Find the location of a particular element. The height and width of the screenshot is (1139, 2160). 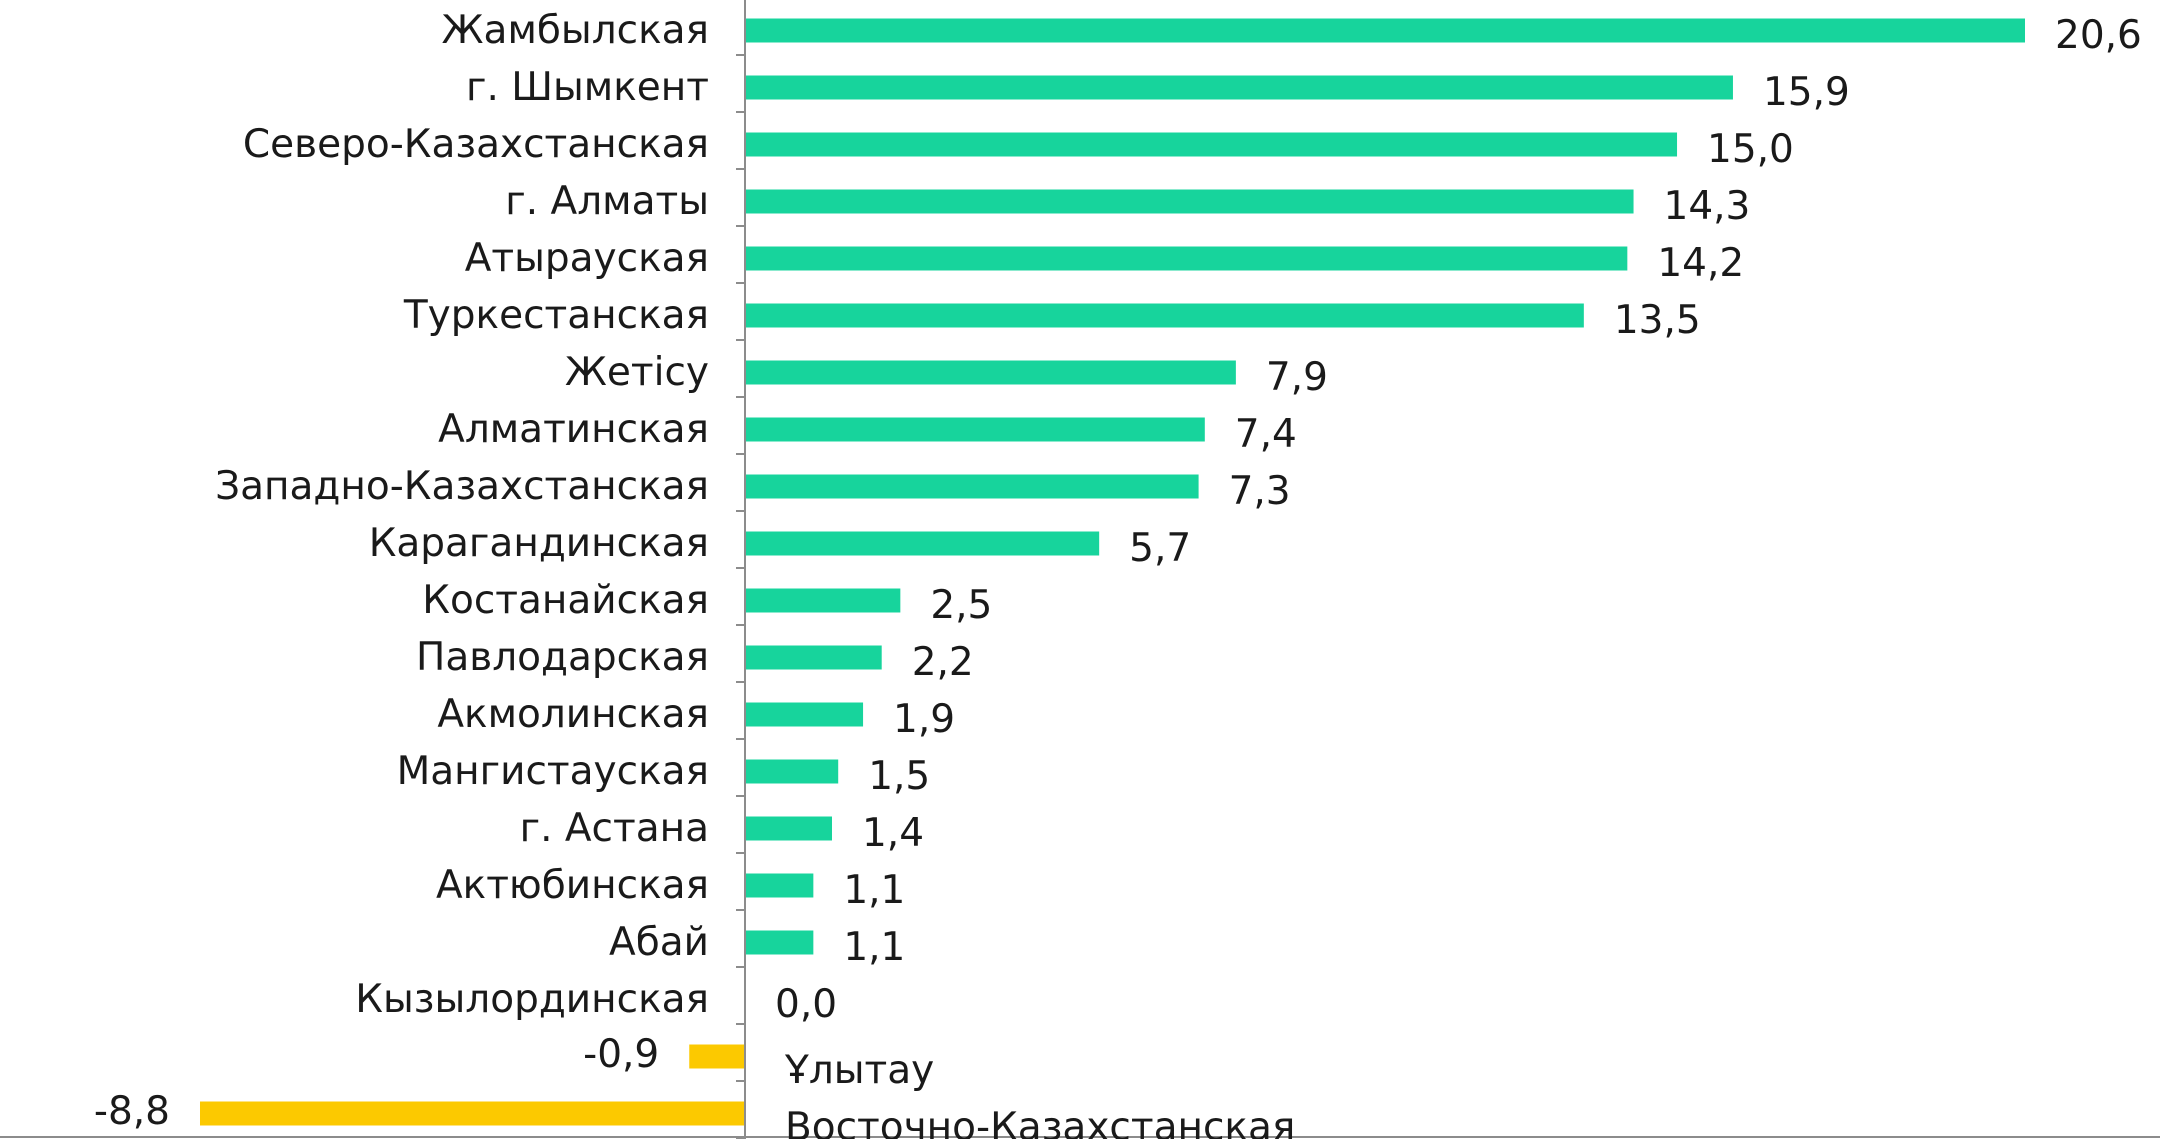

value-label: 2,2 is located at coordinates (943, 662).